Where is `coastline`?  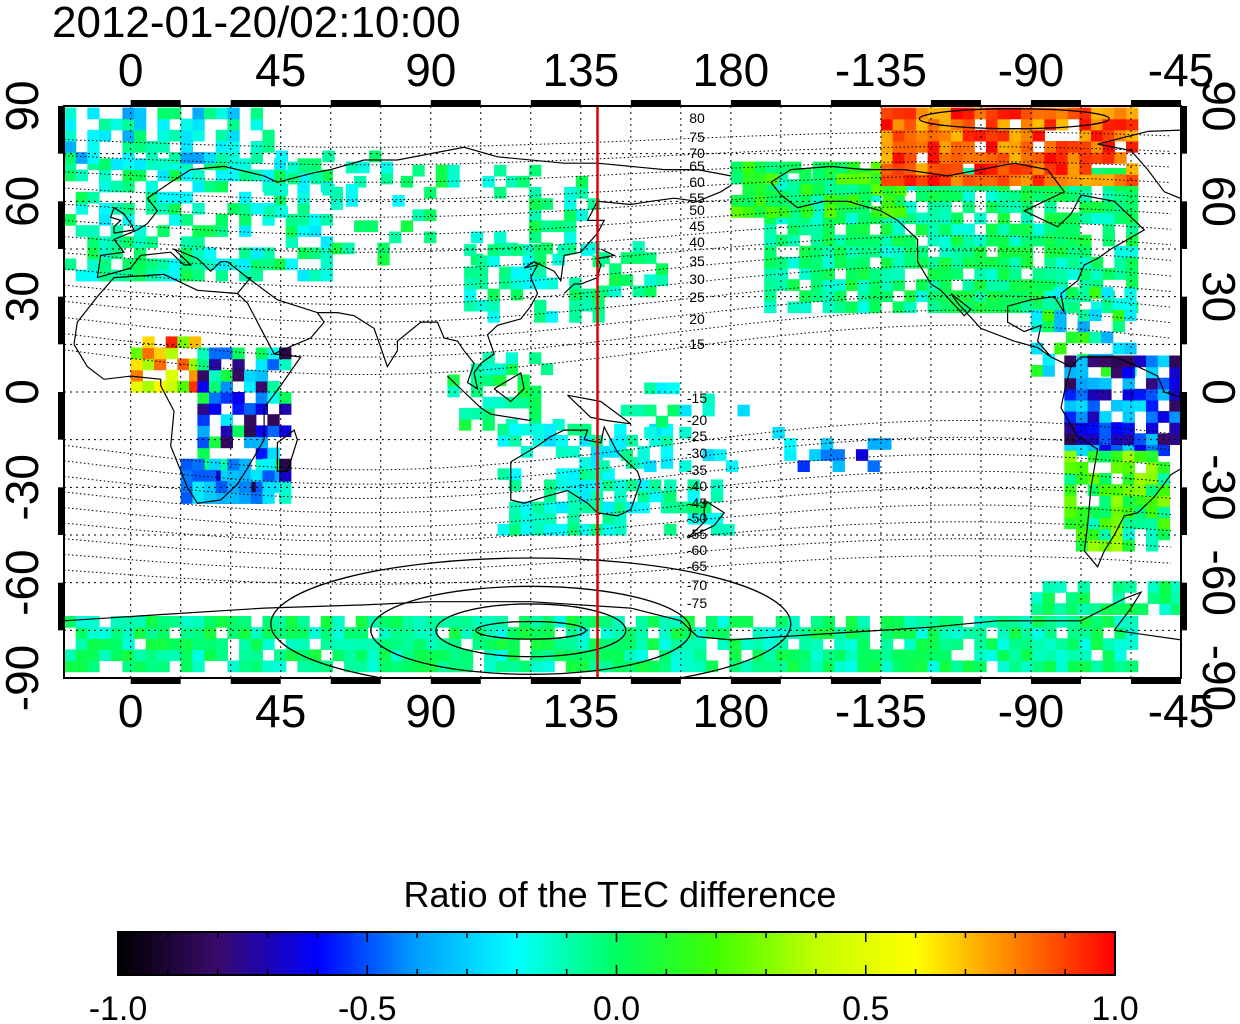 coastline is located at coordinates (524, 287).